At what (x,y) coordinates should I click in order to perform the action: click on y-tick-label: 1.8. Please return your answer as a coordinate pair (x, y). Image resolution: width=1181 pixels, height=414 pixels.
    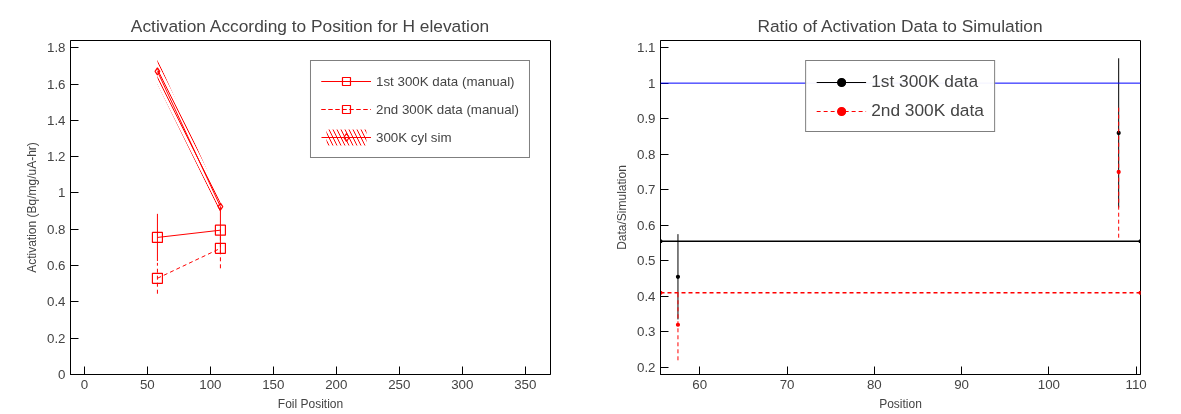
    Looking at the image, I should click on (56, 48).